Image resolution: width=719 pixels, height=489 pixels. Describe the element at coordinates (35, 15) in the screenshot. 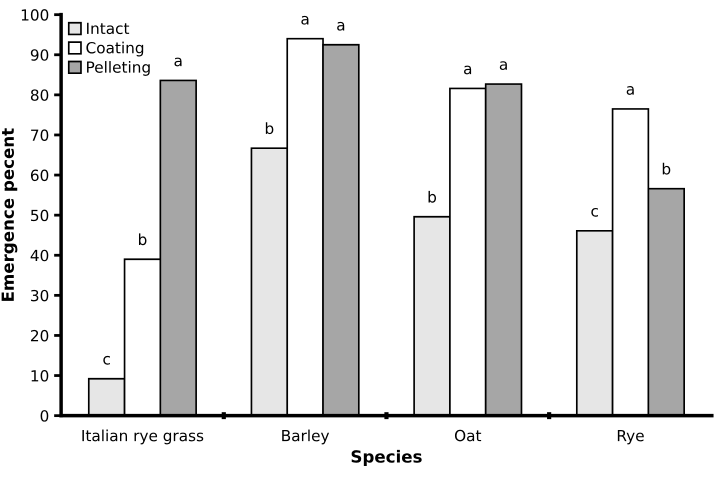

I see `y-tick-label: 100` at that location.